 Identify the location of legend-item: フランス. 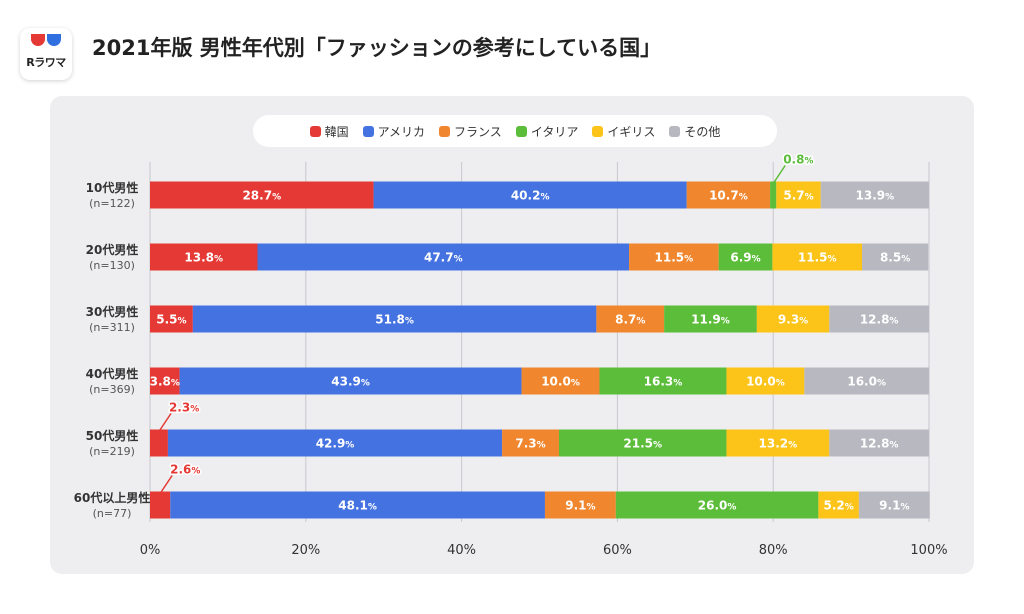
(470, 131).